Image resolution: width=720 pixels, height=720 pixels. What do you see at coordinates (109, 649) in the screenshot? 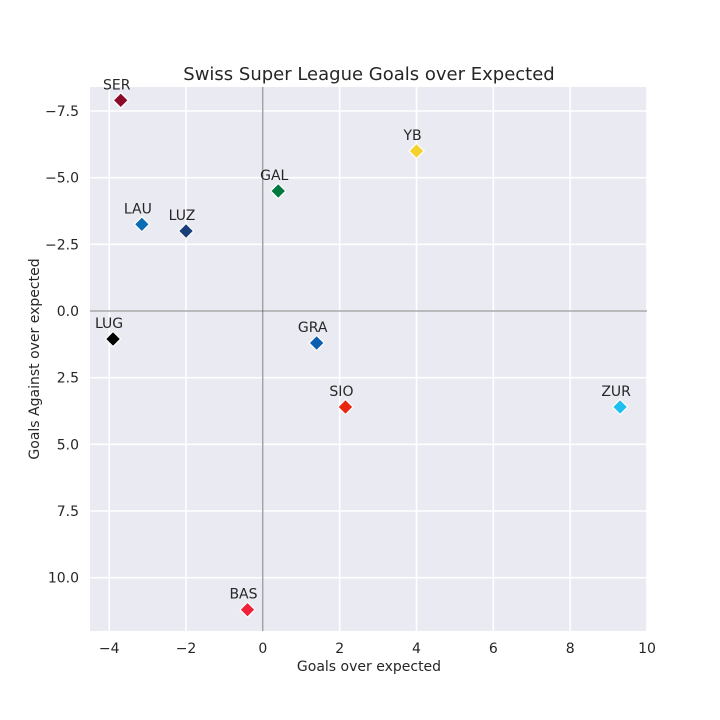
I see `x-tick-label: −4` at bounding box center [109, 649].